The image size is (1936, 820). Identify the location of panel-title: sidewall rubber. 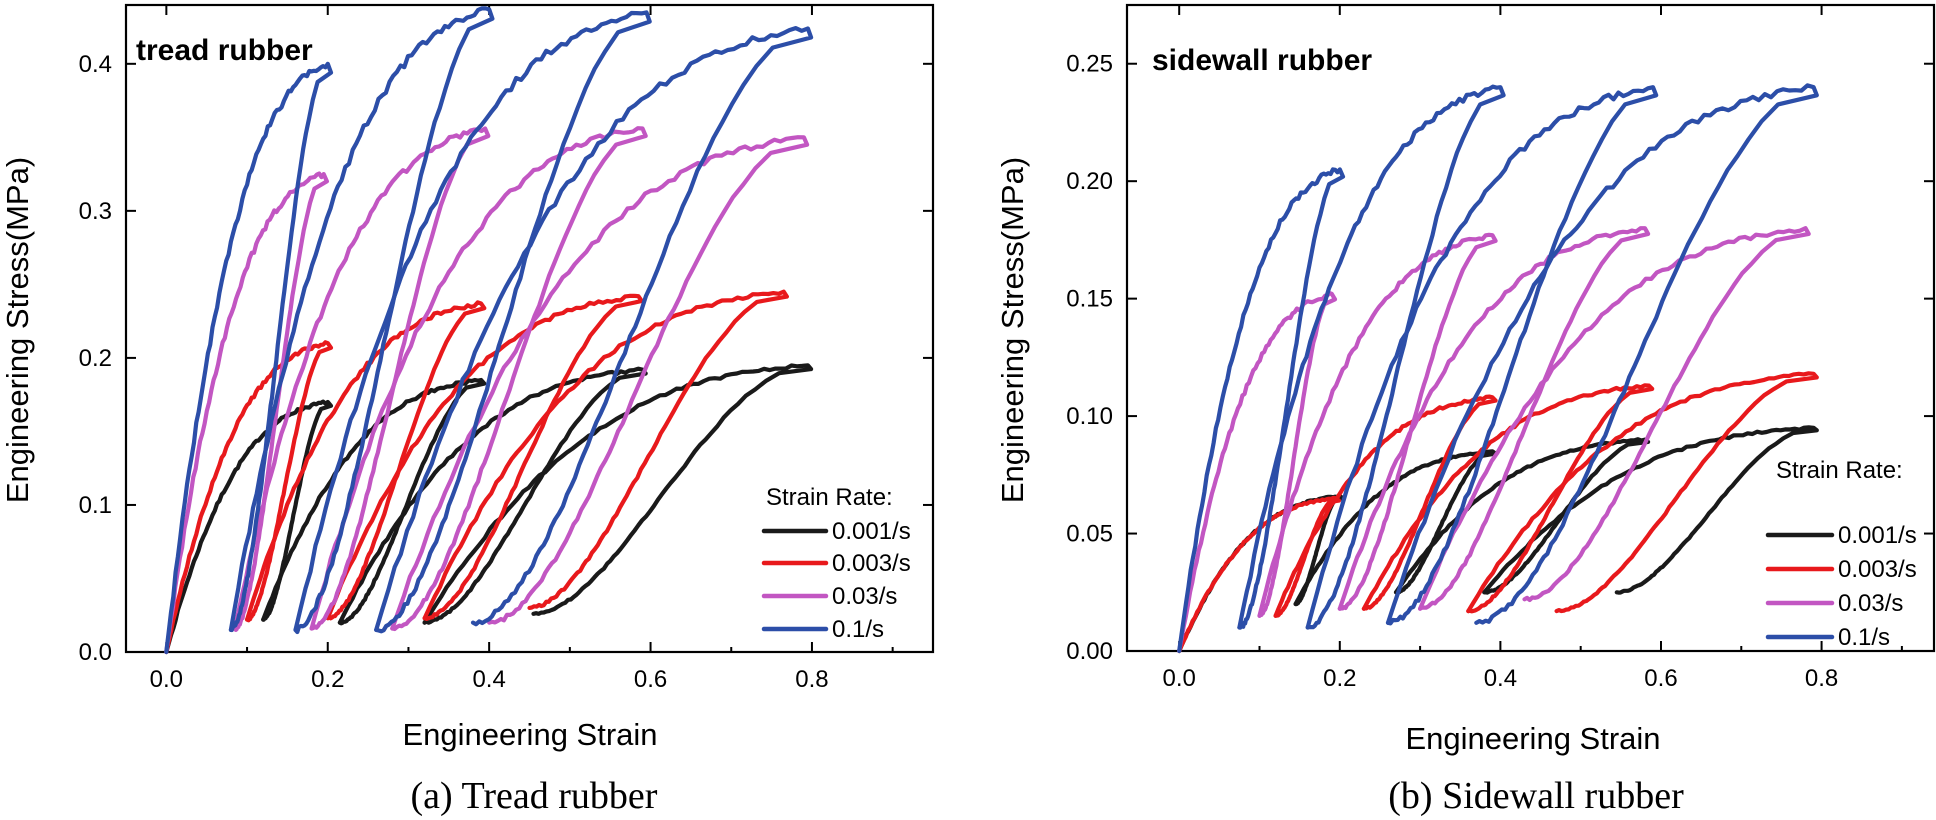
(1262, 60).